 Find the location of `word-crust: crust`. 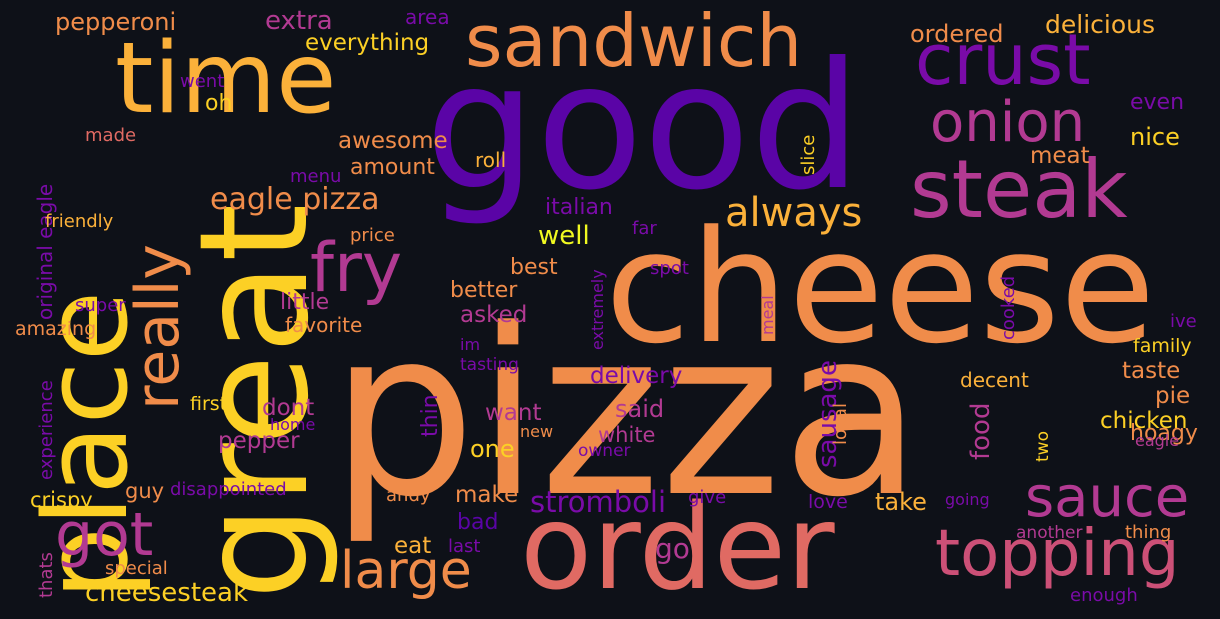

word-crust: crust is located at coordinates (1003, 60).